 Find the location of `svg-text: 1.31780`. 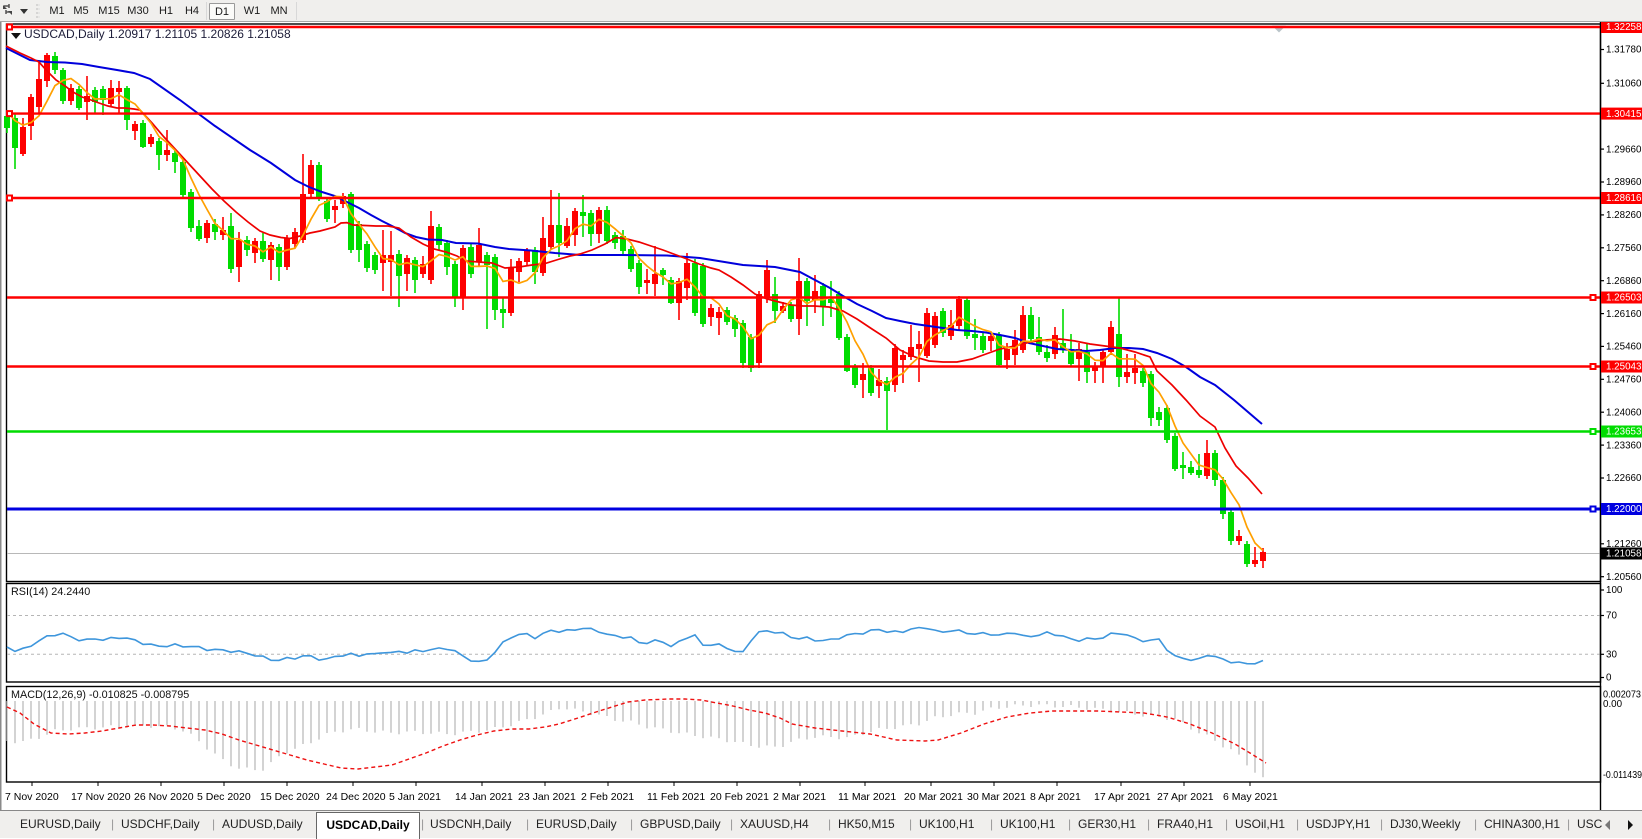

svg-text: 1.31780 is located at coordinates (1624, 50).